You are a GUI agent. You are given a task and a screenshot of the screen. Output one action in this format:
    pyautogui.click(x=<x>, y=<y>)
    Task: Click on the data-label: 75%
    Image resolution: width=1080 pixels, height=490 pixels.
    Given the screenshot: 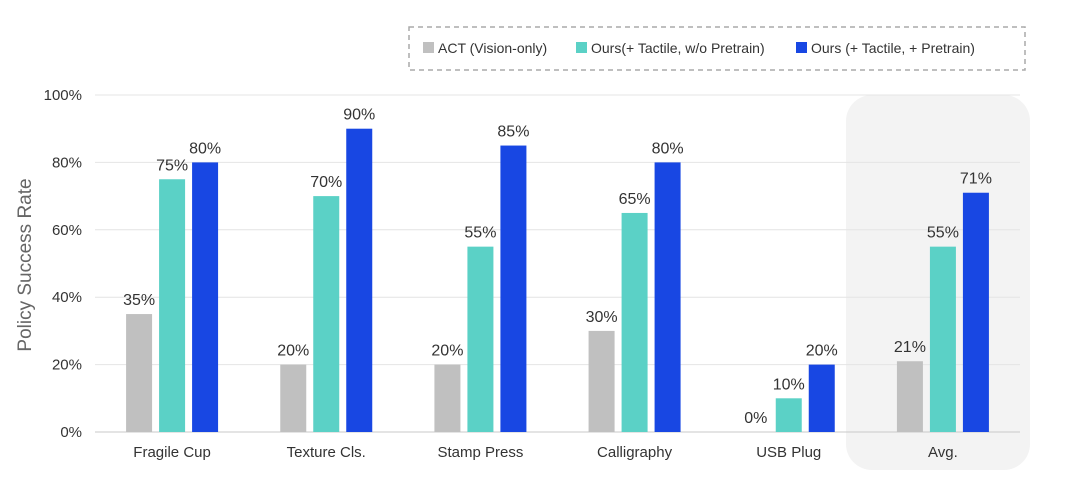 What is the action you would take?
    pyautogui.click(x=172, y=165)
    